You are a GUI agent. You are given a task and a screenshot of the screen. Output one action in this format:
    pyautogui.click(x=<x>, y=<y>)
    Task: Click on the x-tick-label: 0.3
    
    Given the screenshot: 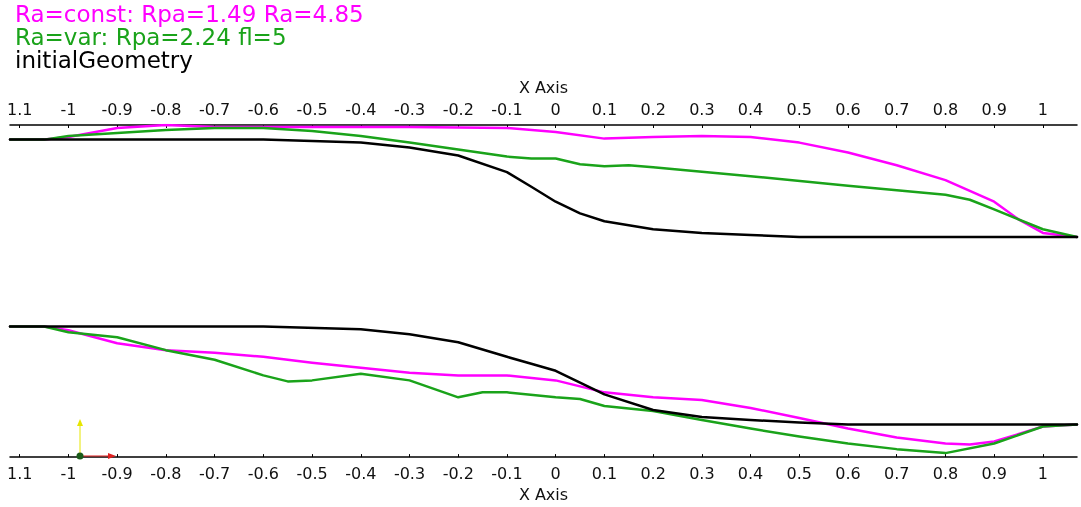 What is the action you would take?
    pyautogui.click(x=702, y=473)
    